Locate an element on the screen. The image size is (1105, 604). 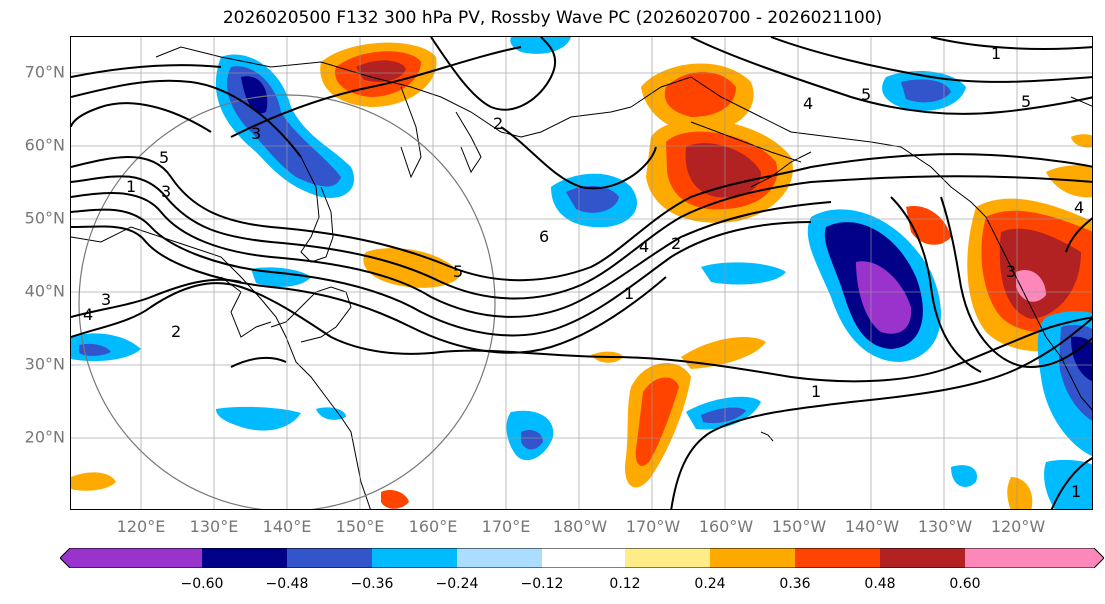
lon-label: 150°E is located at coordinates (360, 526).